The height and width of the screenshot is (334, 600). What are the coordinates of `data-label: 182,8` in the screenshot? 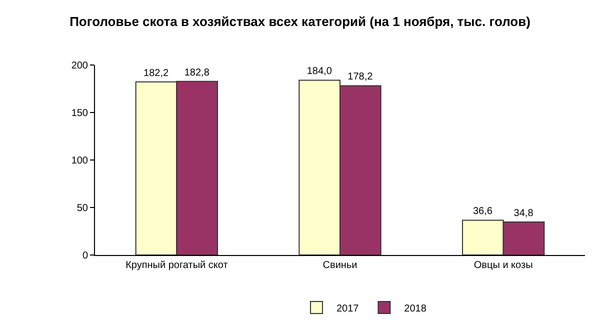 It's located at (197, 72).